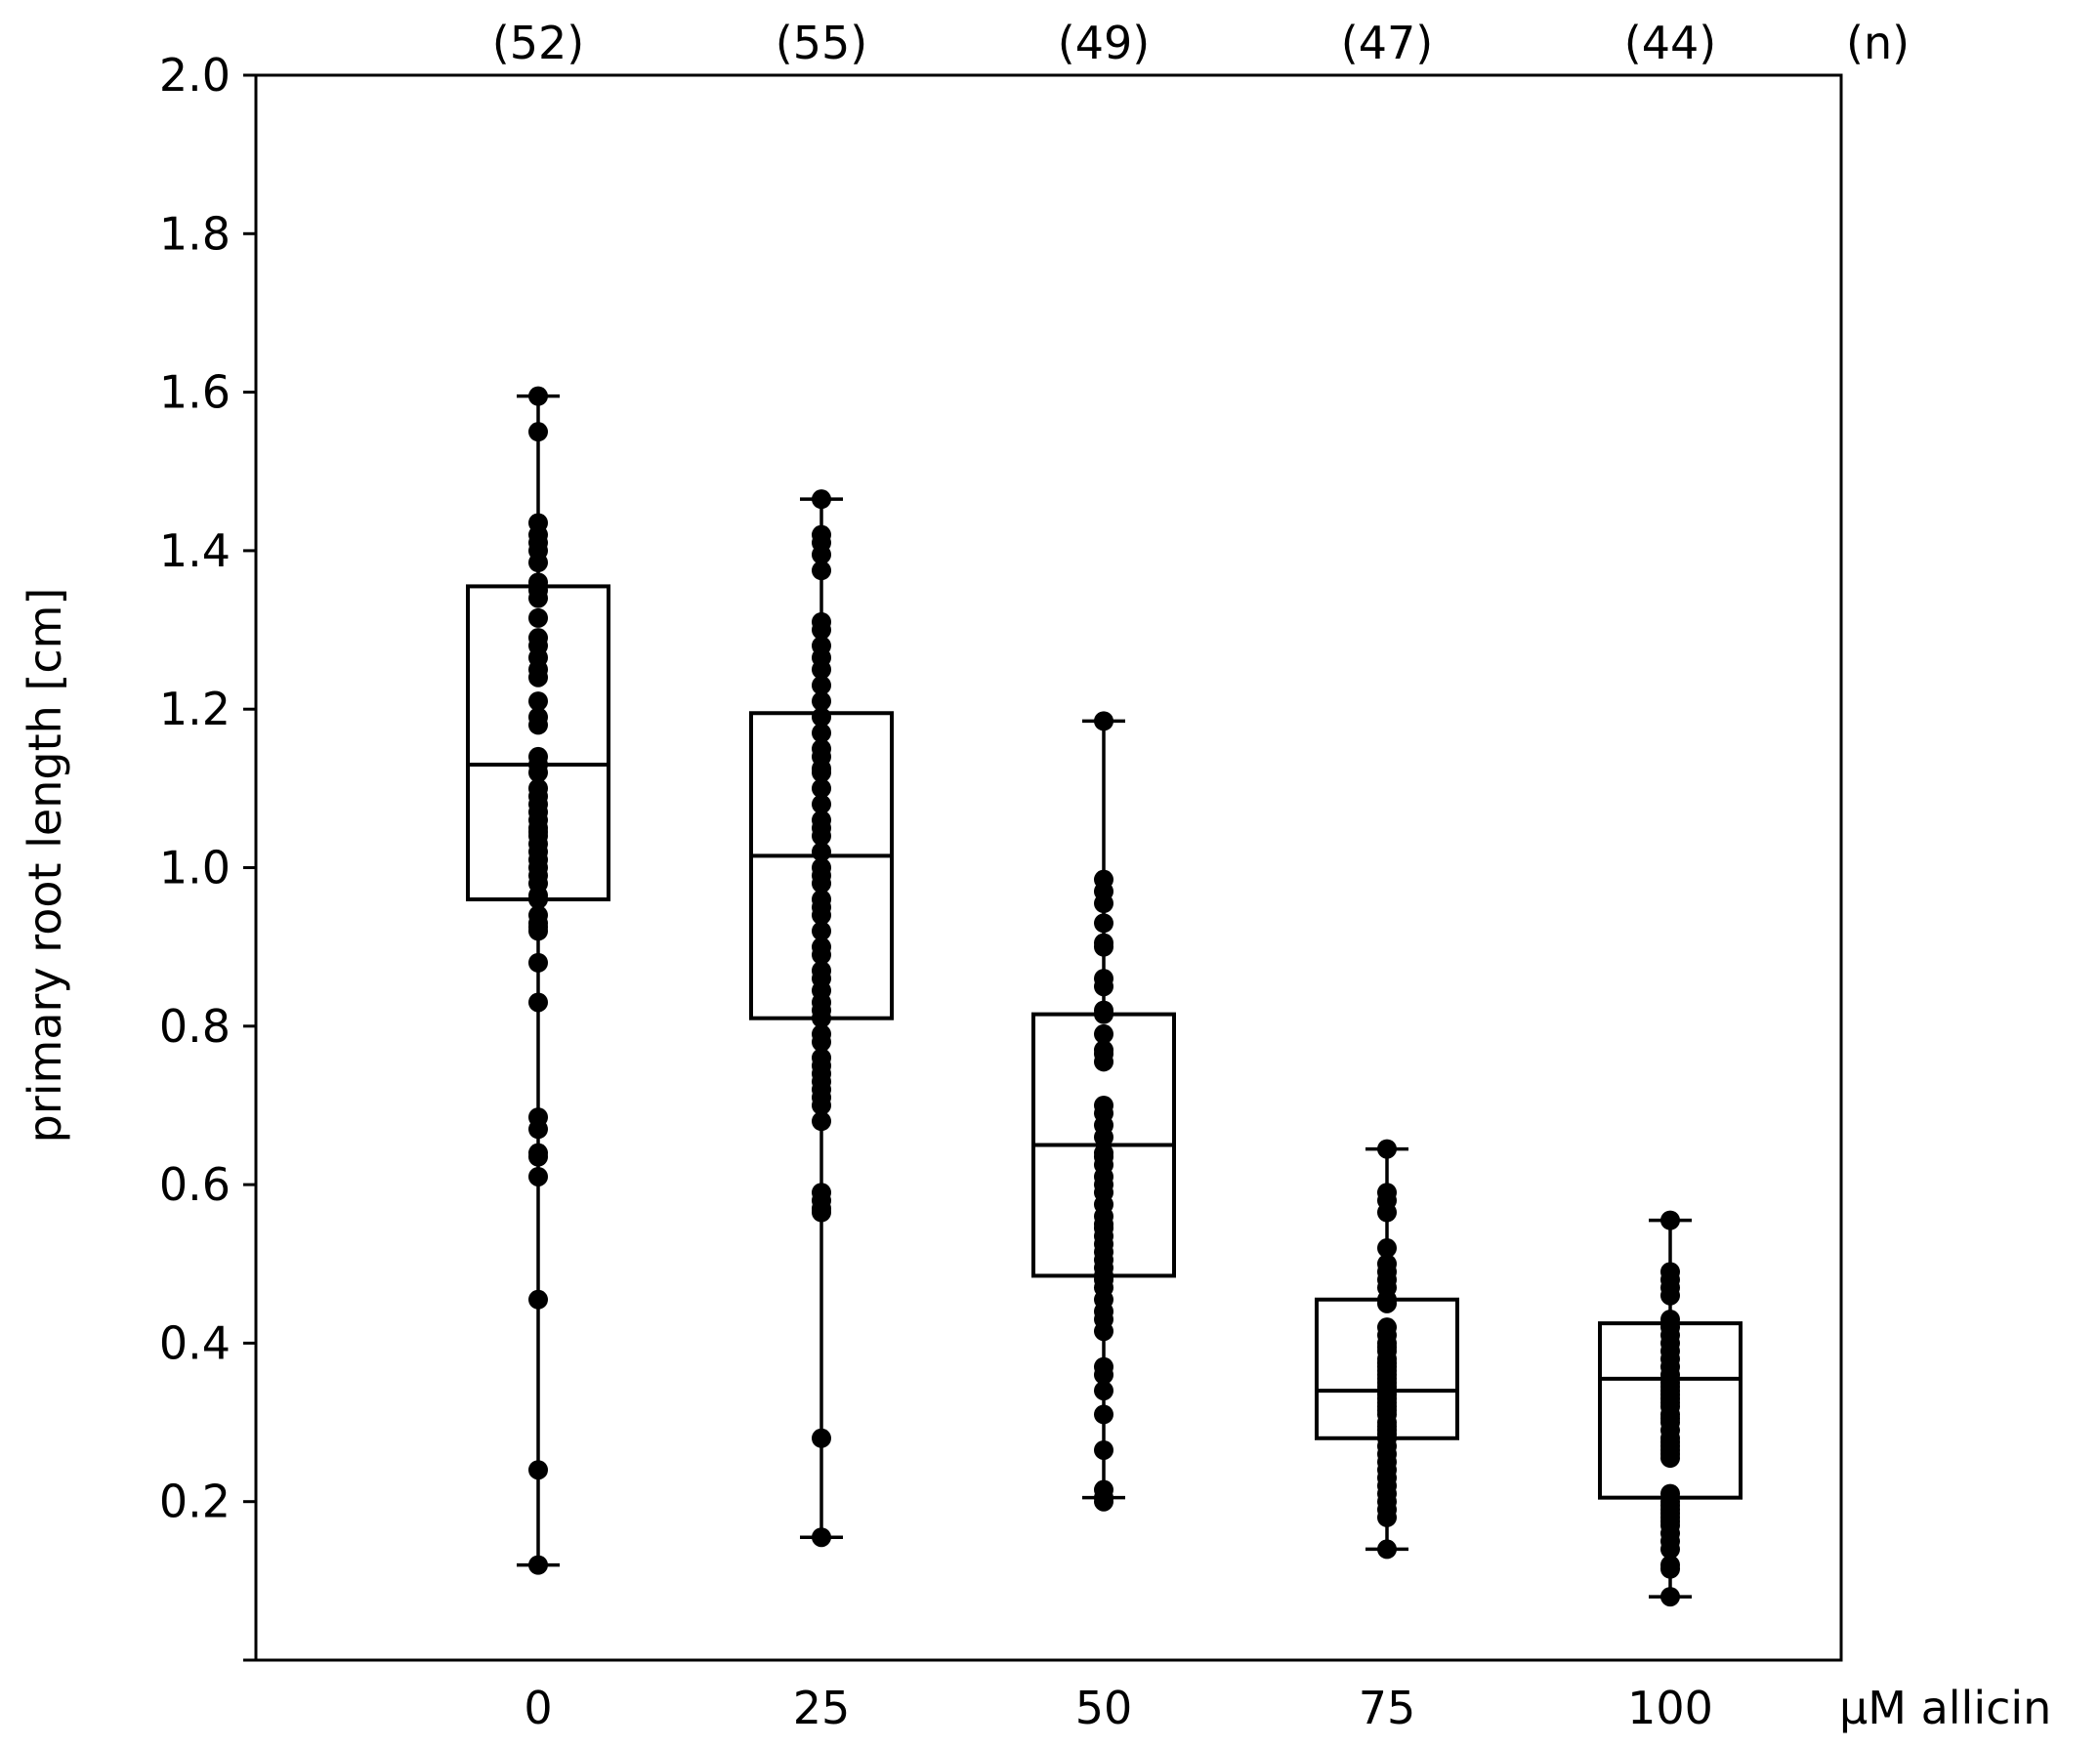 The width and height of the screenshot is (2100, 1748). Describe the element at coordinates (195, 868) in the screenshot. I see `y-tick-label: 1.0` at that location.